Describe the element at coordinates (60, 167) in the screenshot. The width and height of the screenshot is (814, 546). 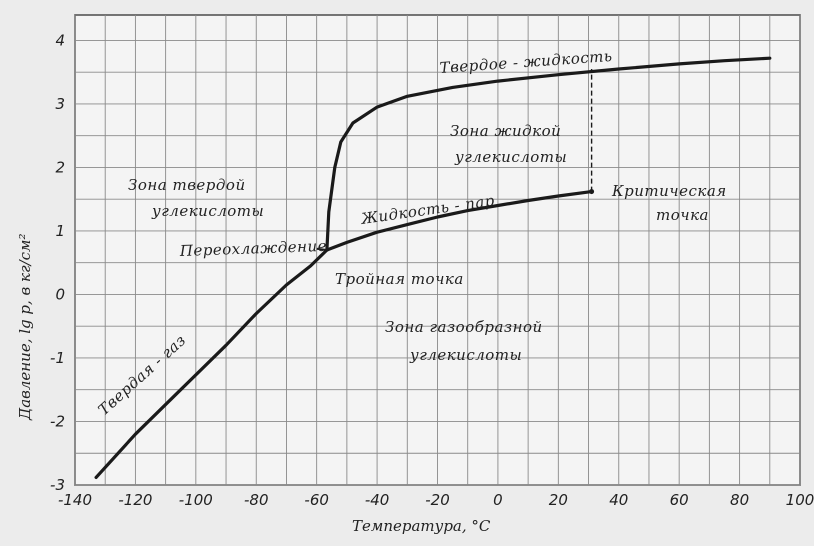
I see `y-tick-label: 2` at that location.